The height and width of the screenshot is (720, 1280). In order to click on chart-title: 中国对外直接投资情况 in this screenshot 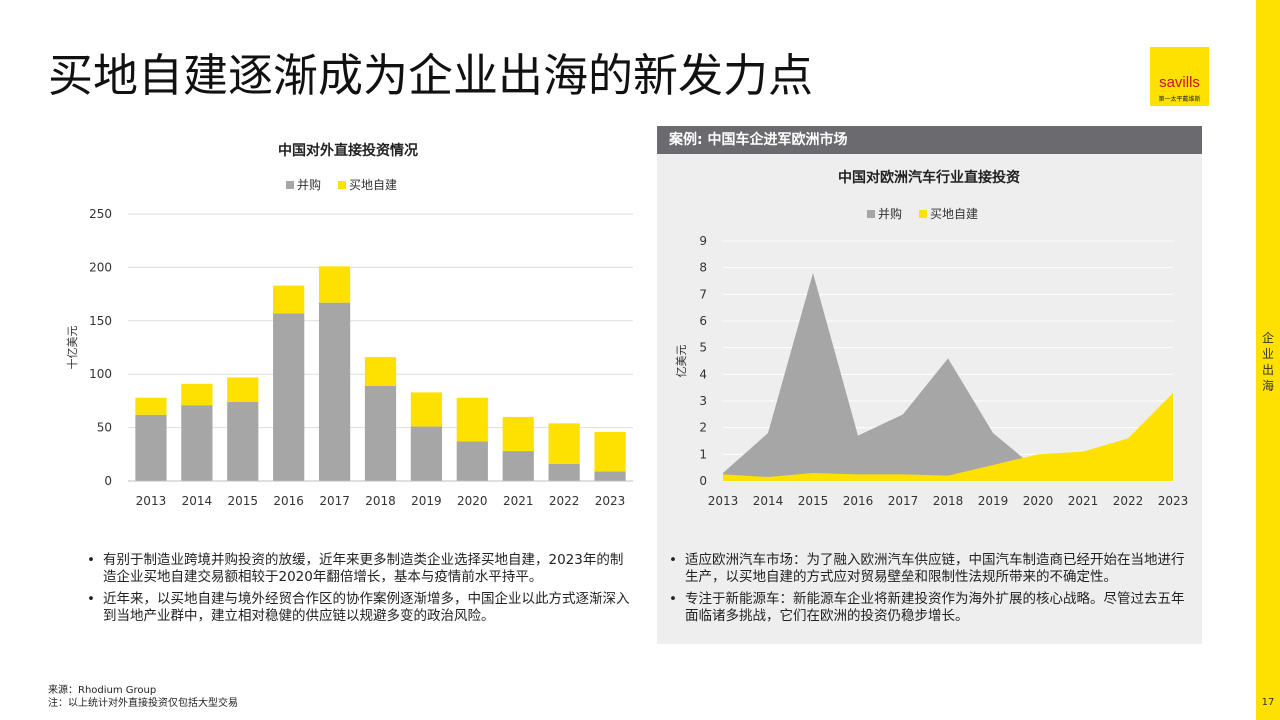, I will do `click(348, 150)`.